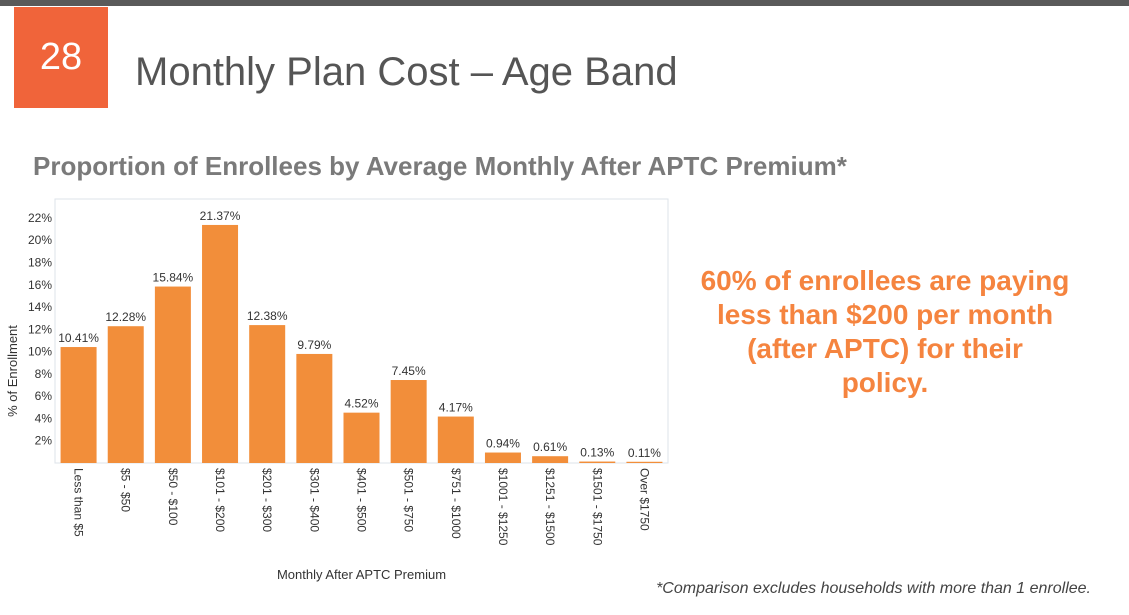 This screenshot has height=615, width=1129. Describe the element at coordinates (267, 500) in the screenshot. I see `x-tick-label: $201 - $300` at that location.